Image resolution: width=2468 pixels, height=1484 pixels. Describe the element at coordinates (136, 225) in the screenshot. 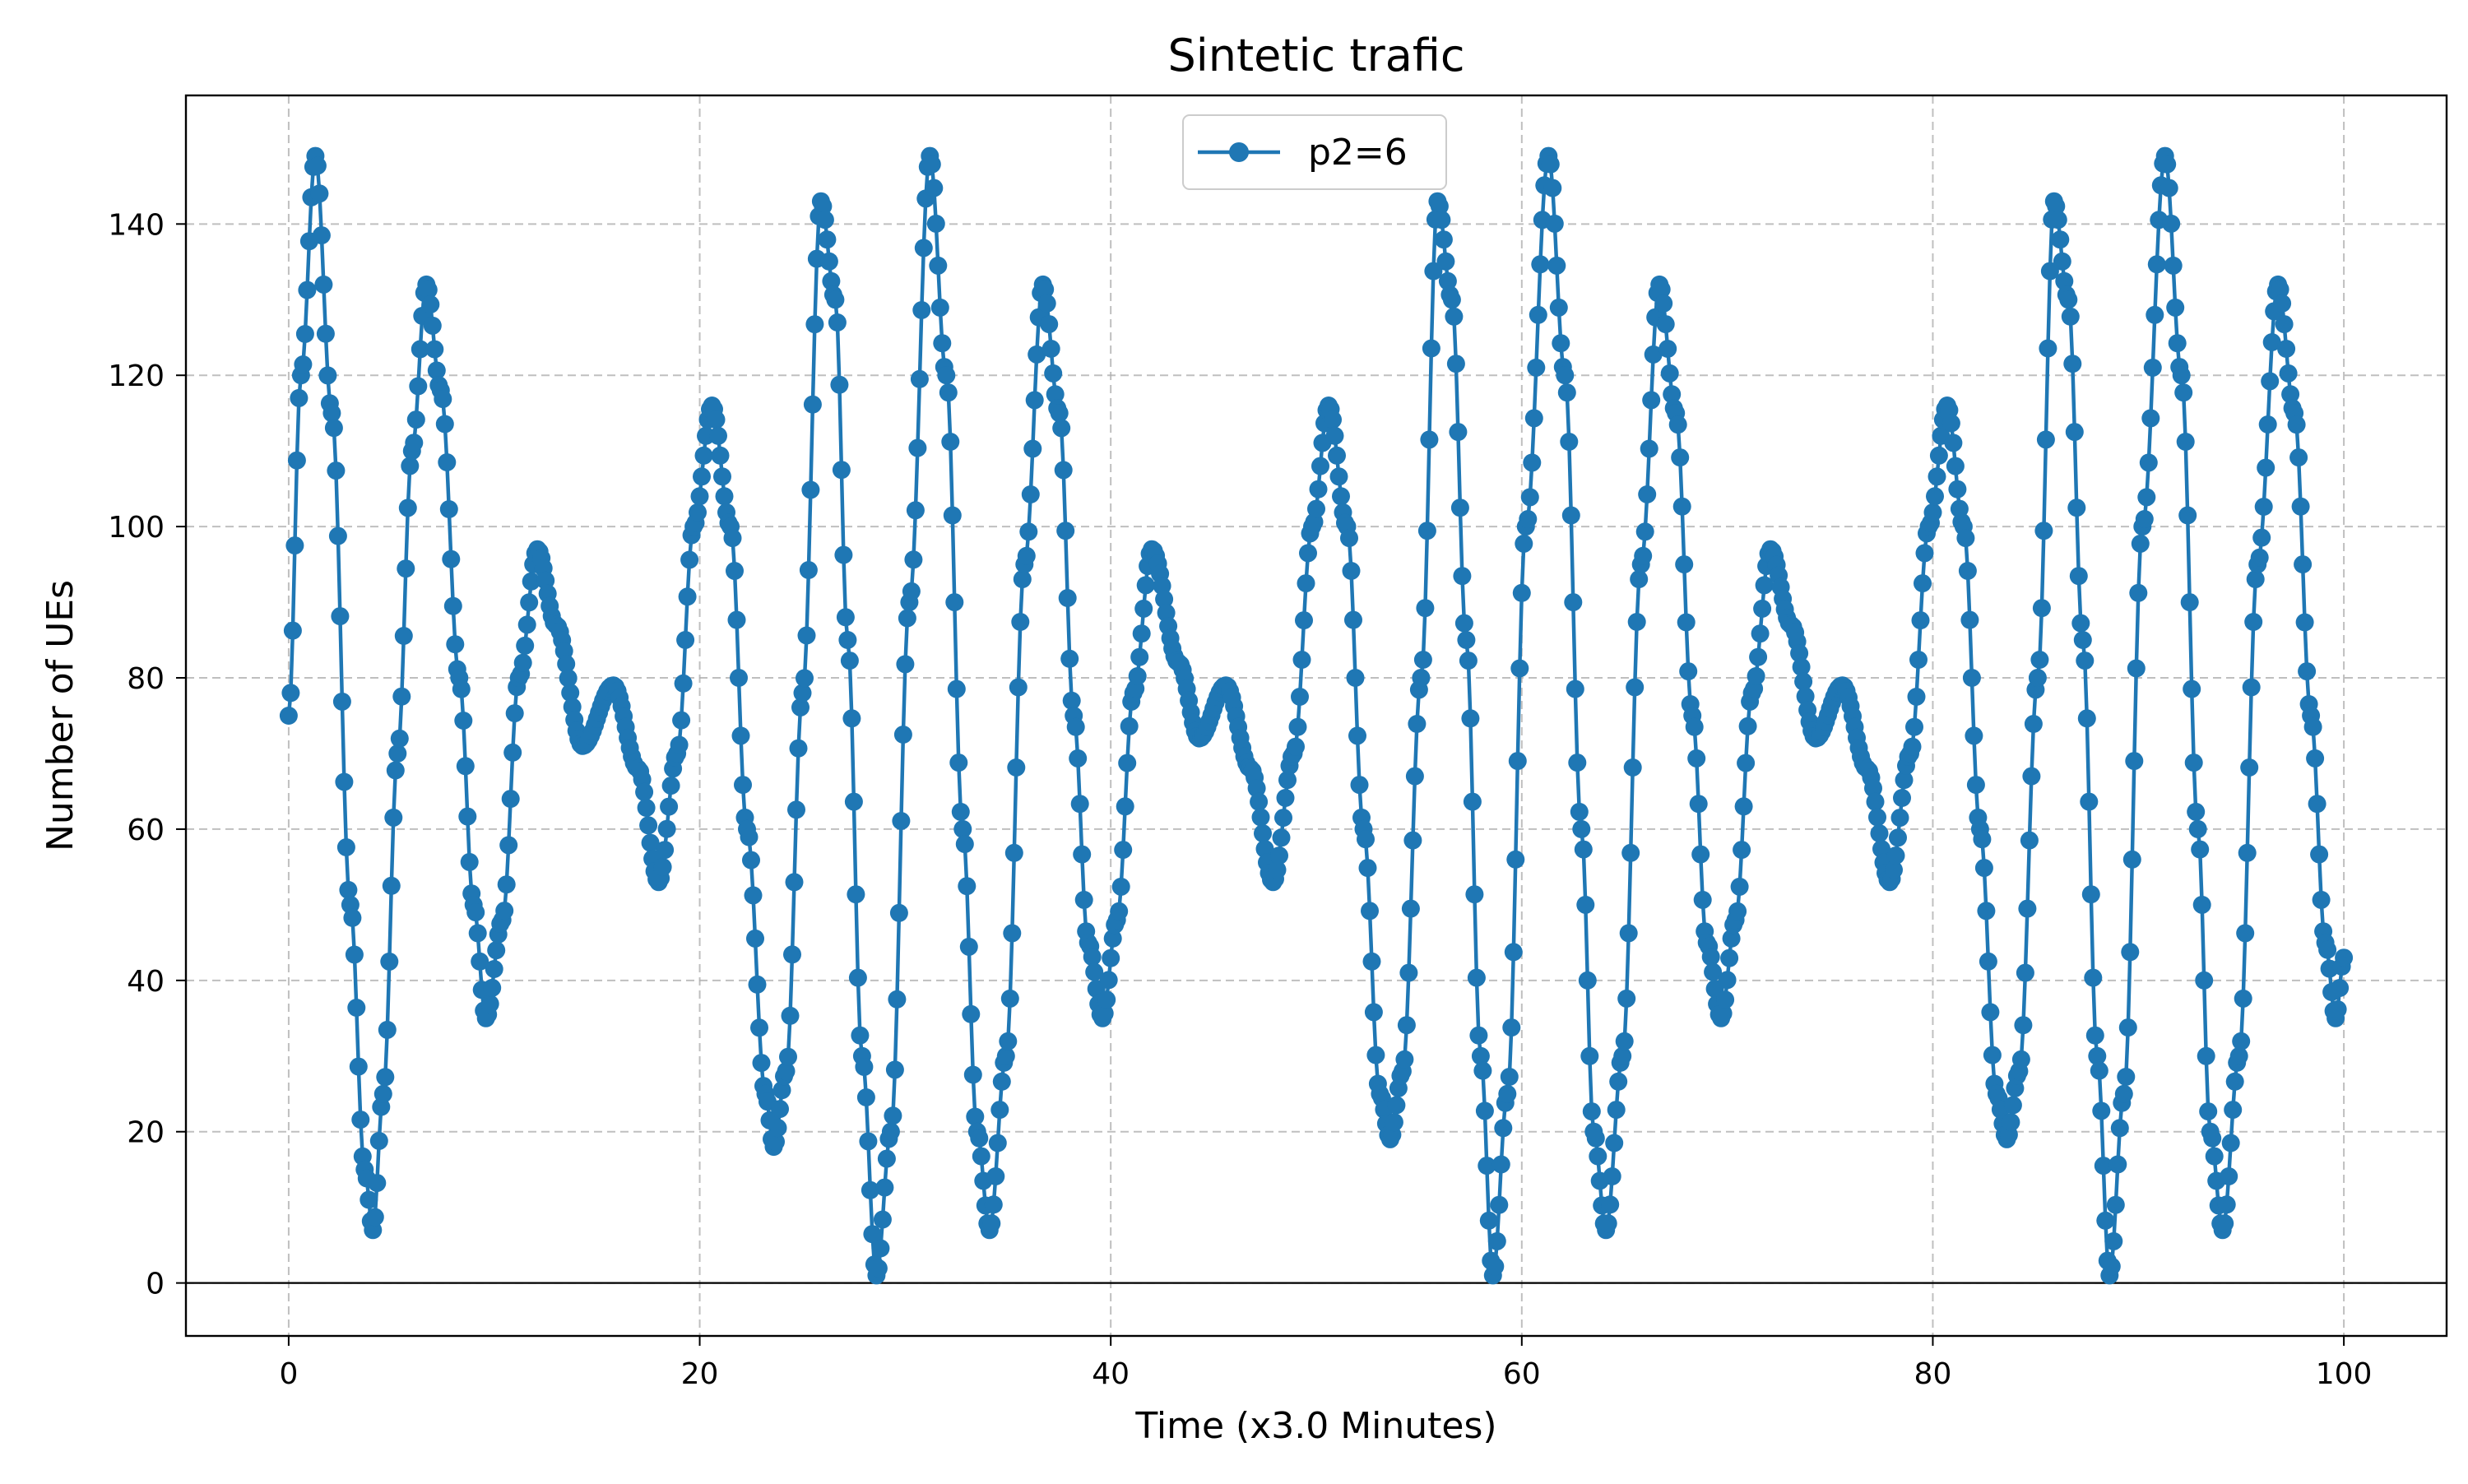

I see `y-tick-label: 140` at that location.